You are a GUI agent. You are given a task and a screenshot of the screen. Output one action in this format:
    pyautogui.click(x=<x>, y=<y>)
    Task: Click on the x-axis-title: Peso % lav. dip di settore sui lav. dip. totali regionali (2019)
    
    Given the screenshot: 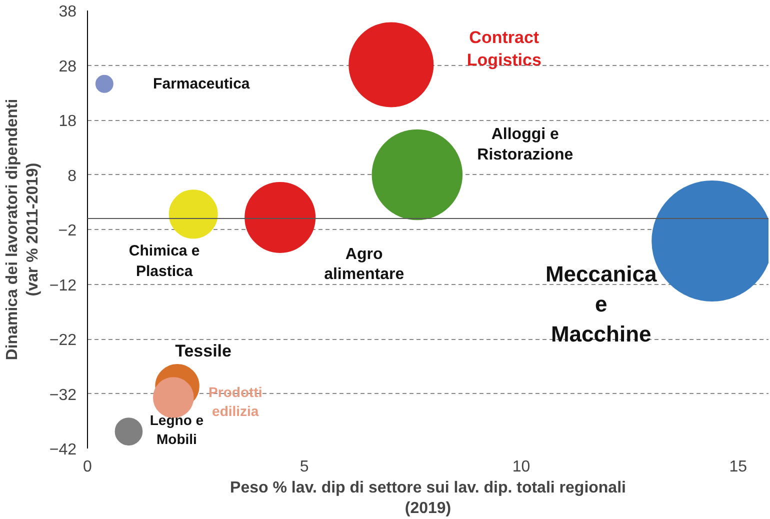 What is the action you would take?
    pyautogui.click(x=428, y=498)
    